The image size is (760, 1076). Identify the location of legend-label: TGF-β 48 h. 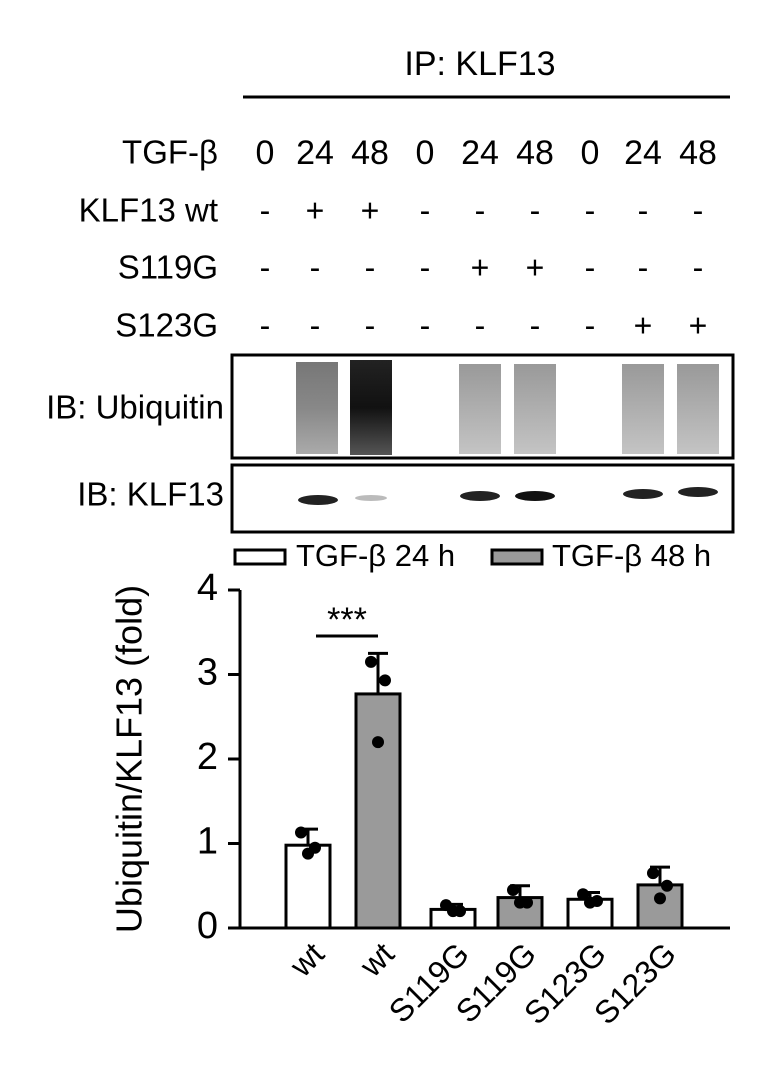
(631, 555).